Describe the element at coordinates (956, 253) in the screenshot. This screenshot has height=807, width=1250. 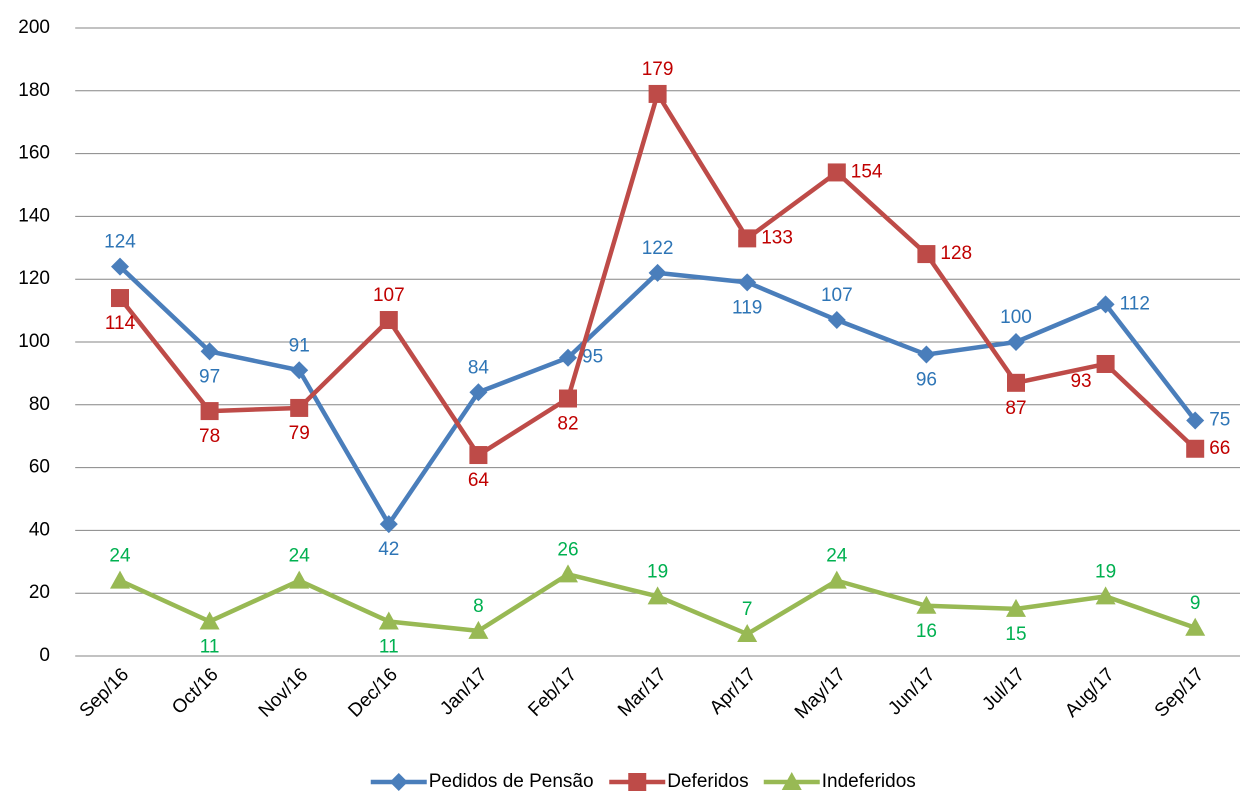
I see `data-label: 128` at that location.